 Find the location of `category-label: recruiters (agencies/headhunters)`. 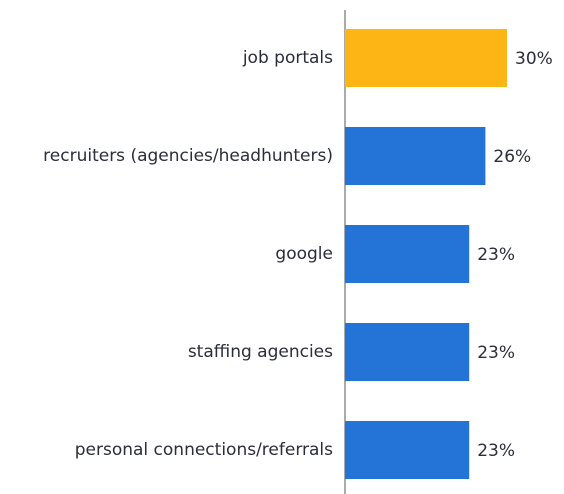

category-label: recruiters (agencies/headhunters) is located at coordinates (188, 156).